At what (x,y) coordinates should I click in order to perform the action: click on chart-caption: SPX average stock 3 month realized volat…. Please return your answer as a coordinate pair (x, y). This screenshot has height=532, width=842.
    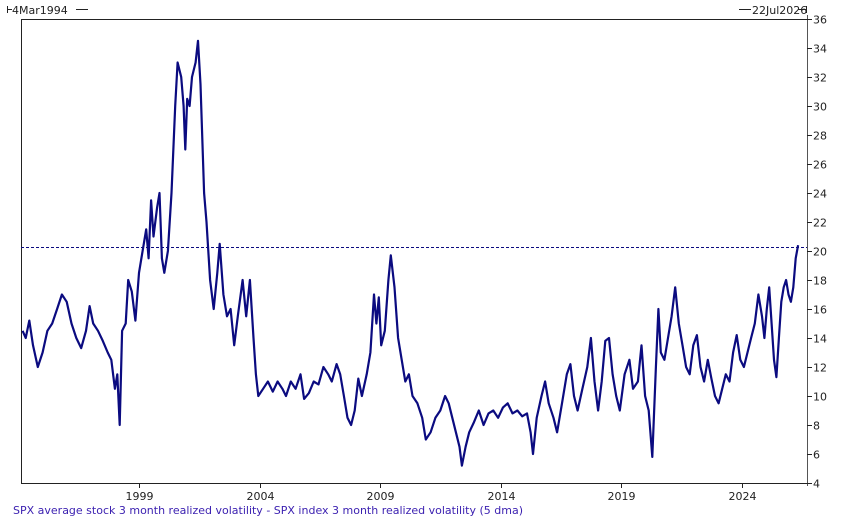
    Looking at the image, I should click on (268, 510).